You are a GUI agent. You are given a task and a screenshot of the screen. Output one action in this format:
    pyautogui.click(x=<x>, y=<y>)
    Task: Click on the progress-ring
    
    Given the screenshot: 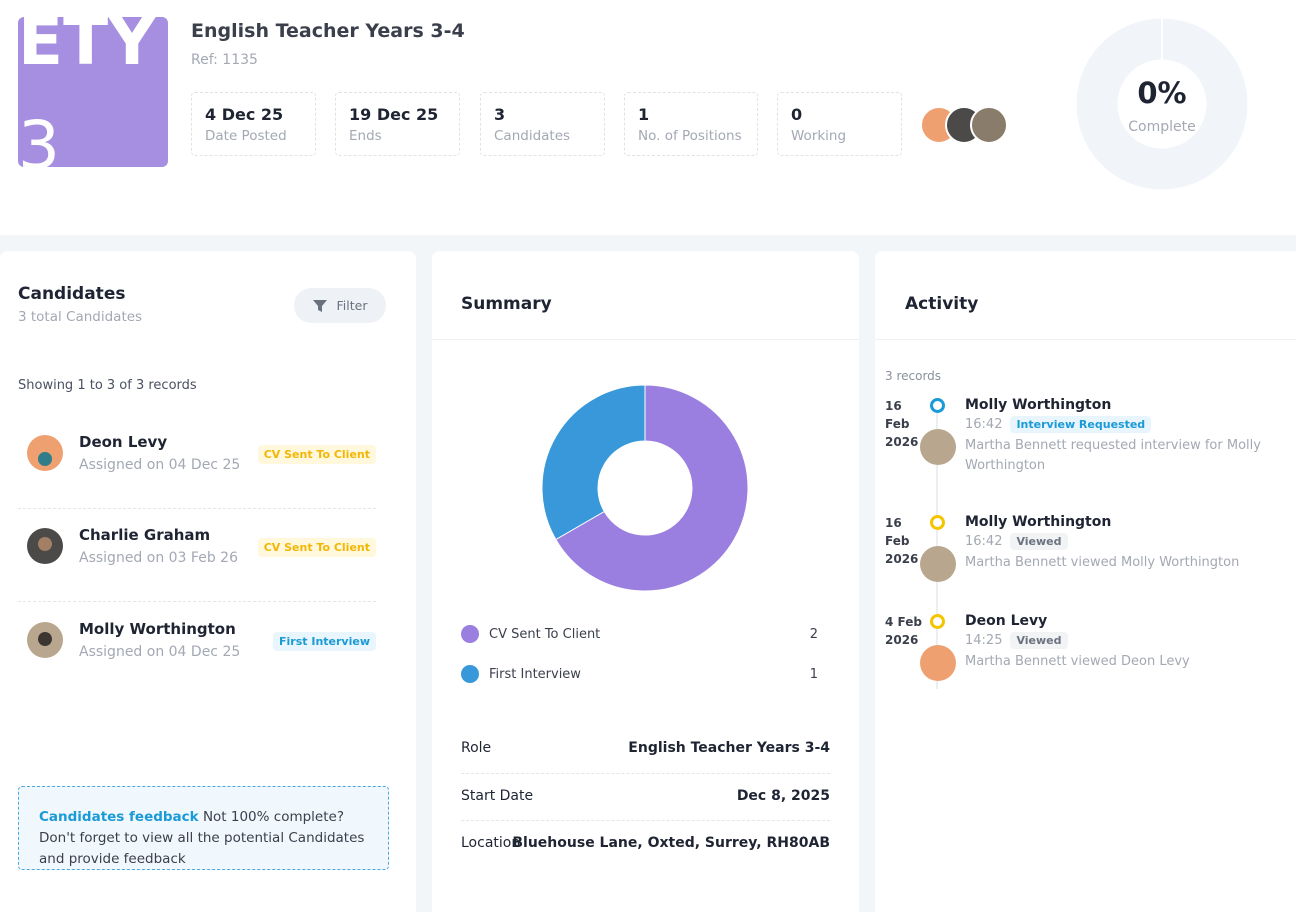 What is the action you would take?
    pyautogui.click(x=1162, y=104)
    